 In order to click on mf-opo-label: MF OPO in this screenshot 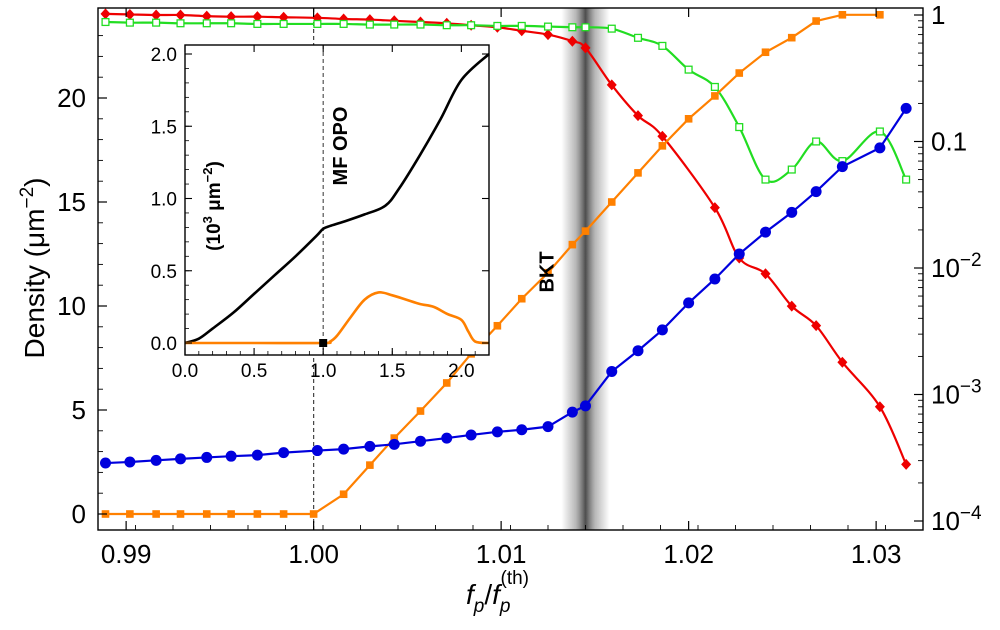, I will do `click(341, 146)`.